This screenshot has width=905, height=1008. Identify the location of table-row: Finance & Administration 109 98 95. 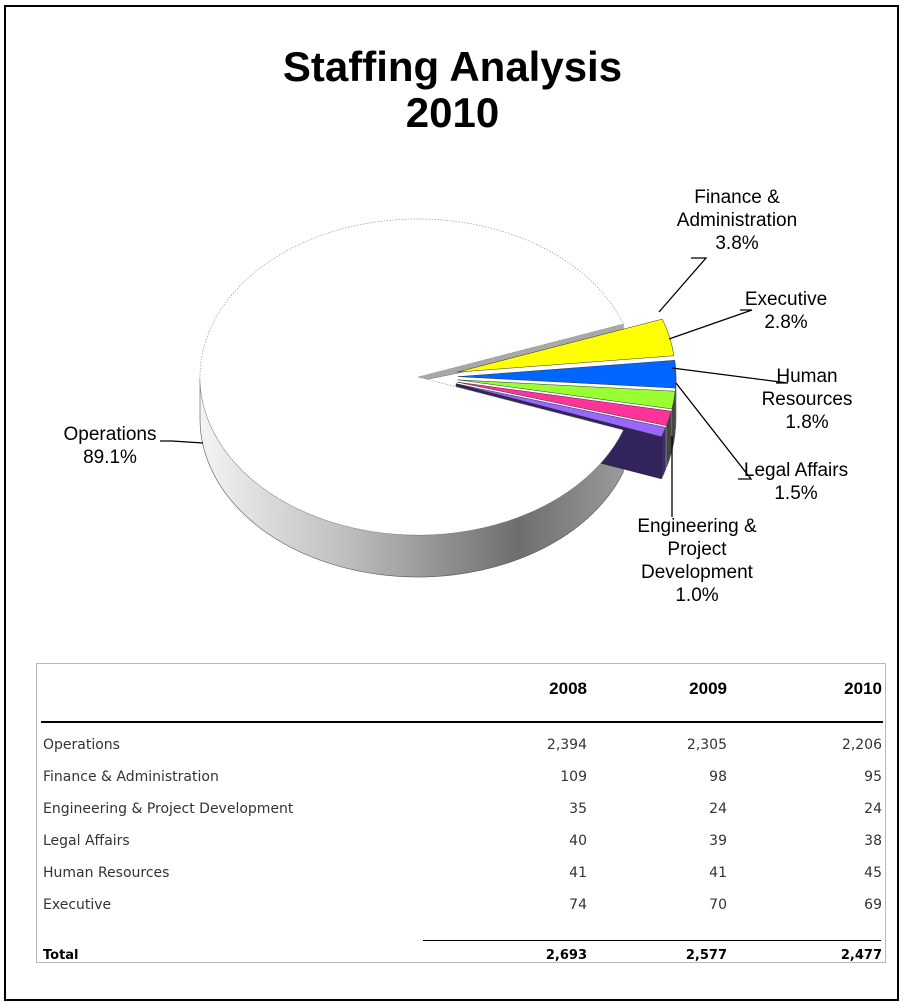
(461, 778).